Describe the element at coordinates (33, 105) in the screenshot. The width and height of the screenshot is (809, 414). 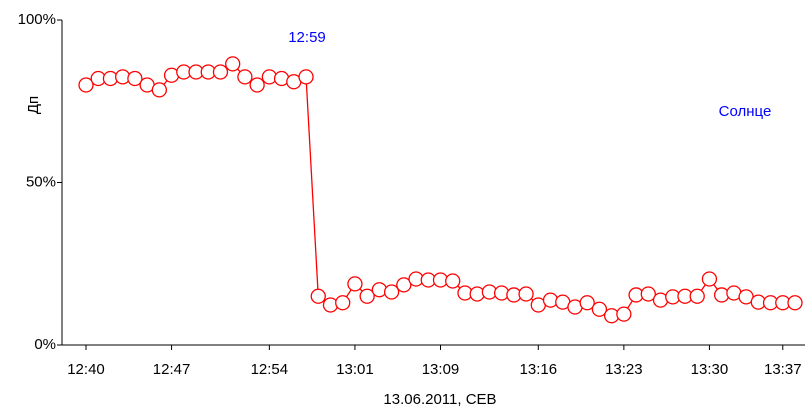
I see `y-axis-label: Дп` at that location.